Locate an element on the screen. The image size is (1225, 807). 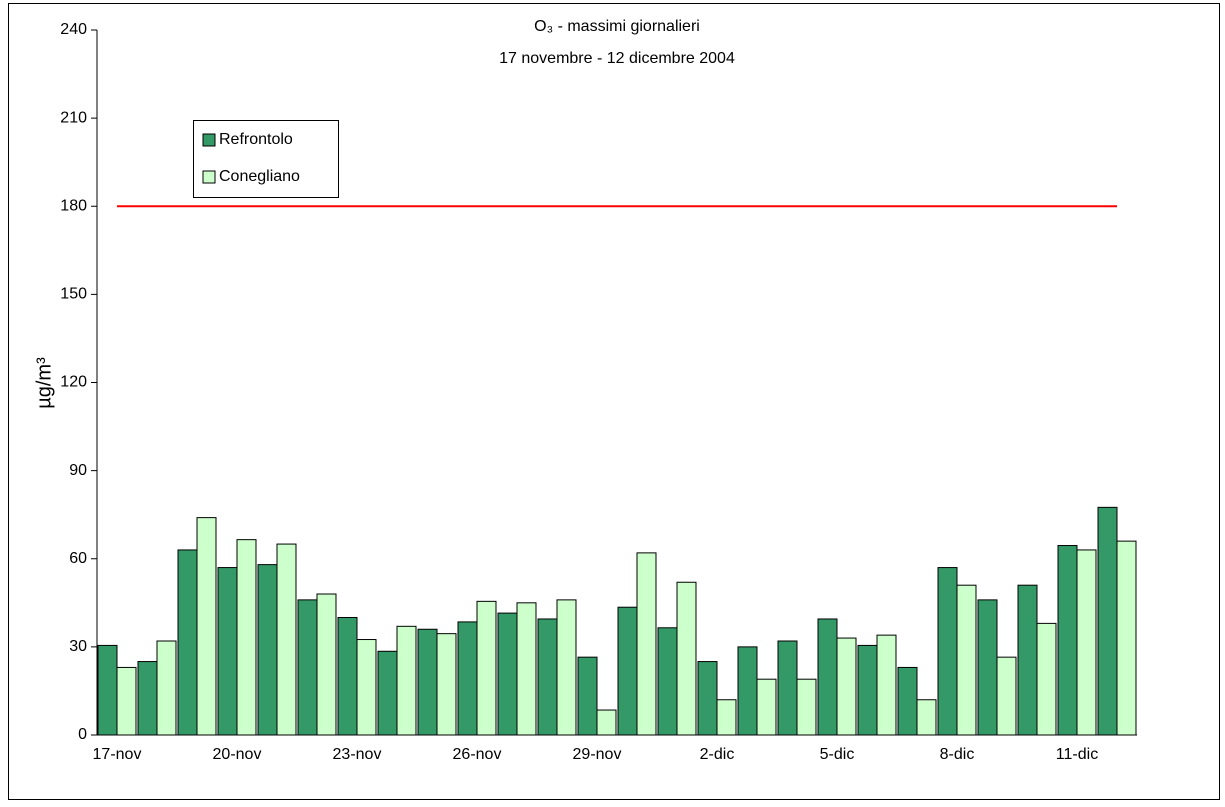
x-tick-label: 20-nov is located at coordinates (237, 754).